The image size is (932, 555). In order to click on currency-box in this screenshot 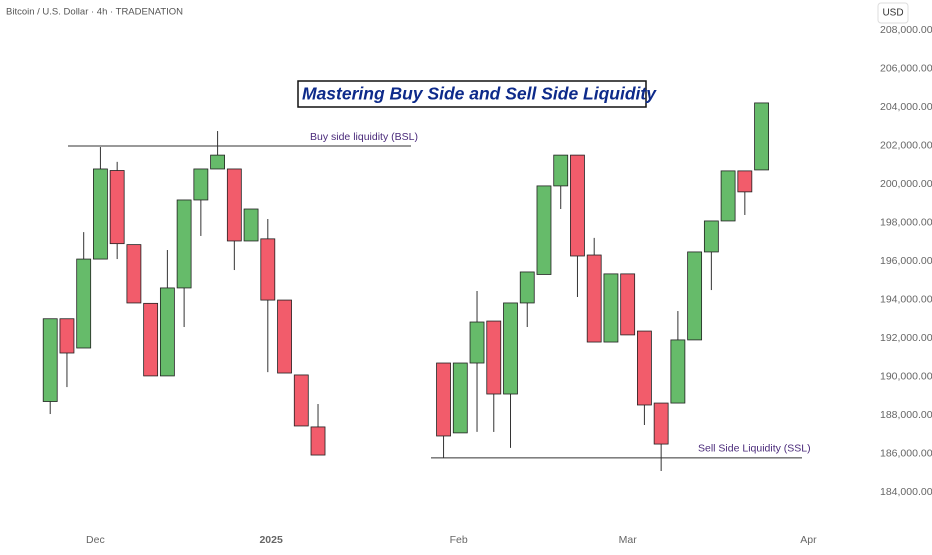, I will do `click(893, 13)`.